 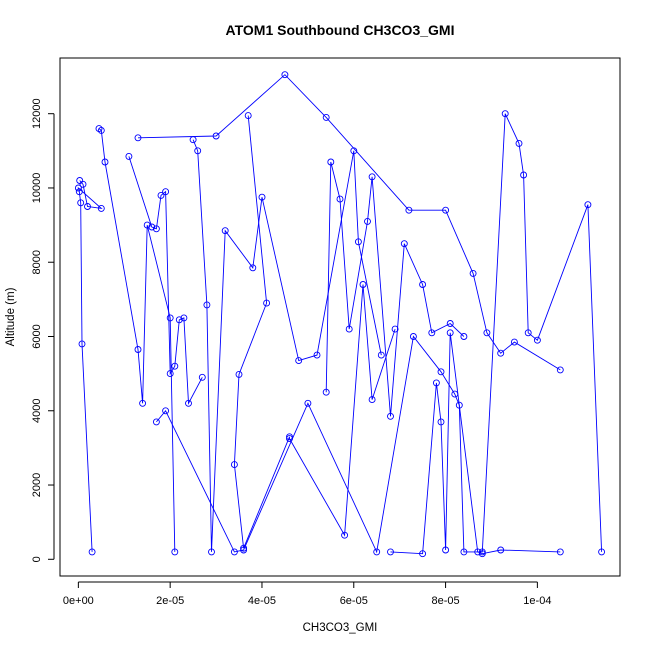 I want to click on x-tick-label: 6e-05, so click(x=354, y=601).